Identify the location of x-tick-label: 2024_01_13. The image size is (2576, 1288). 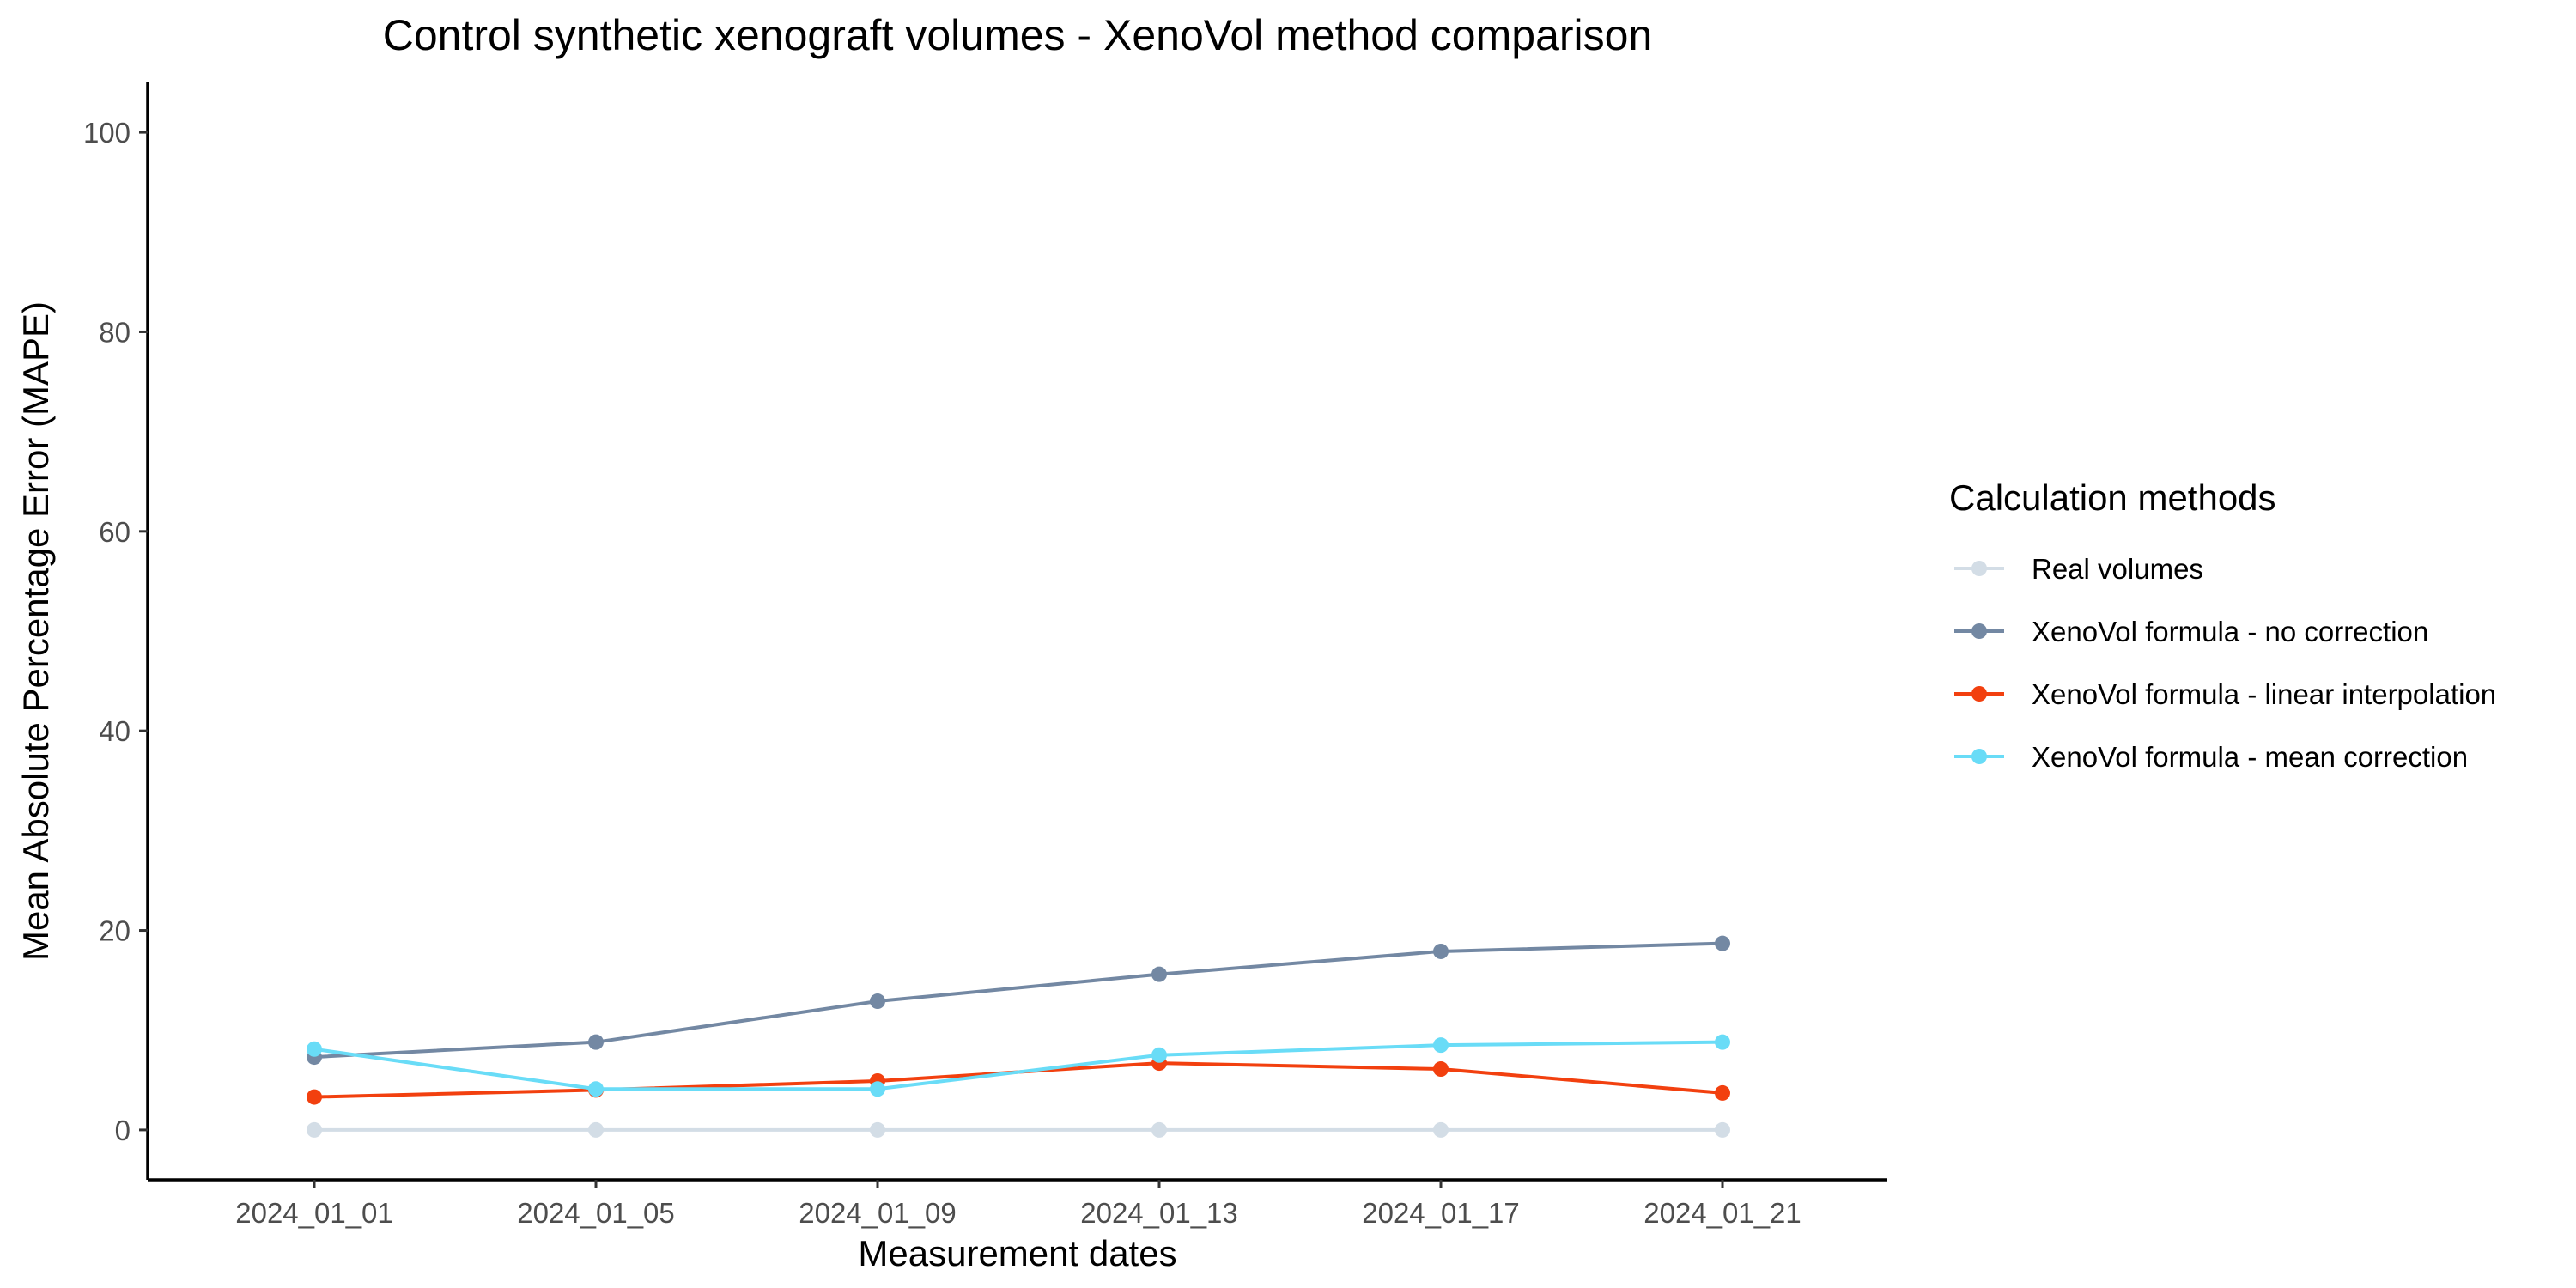
(1159, 1213).